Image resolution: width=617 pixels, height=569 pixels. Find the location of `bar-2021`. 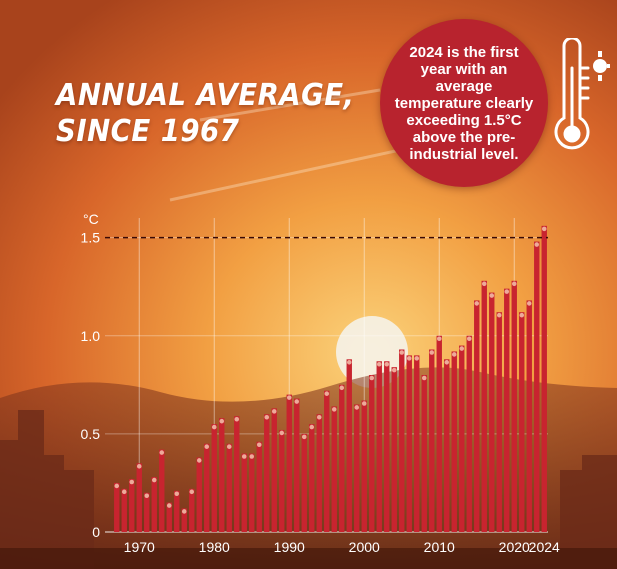

bar-2021 is located at coordinates (522, 422).